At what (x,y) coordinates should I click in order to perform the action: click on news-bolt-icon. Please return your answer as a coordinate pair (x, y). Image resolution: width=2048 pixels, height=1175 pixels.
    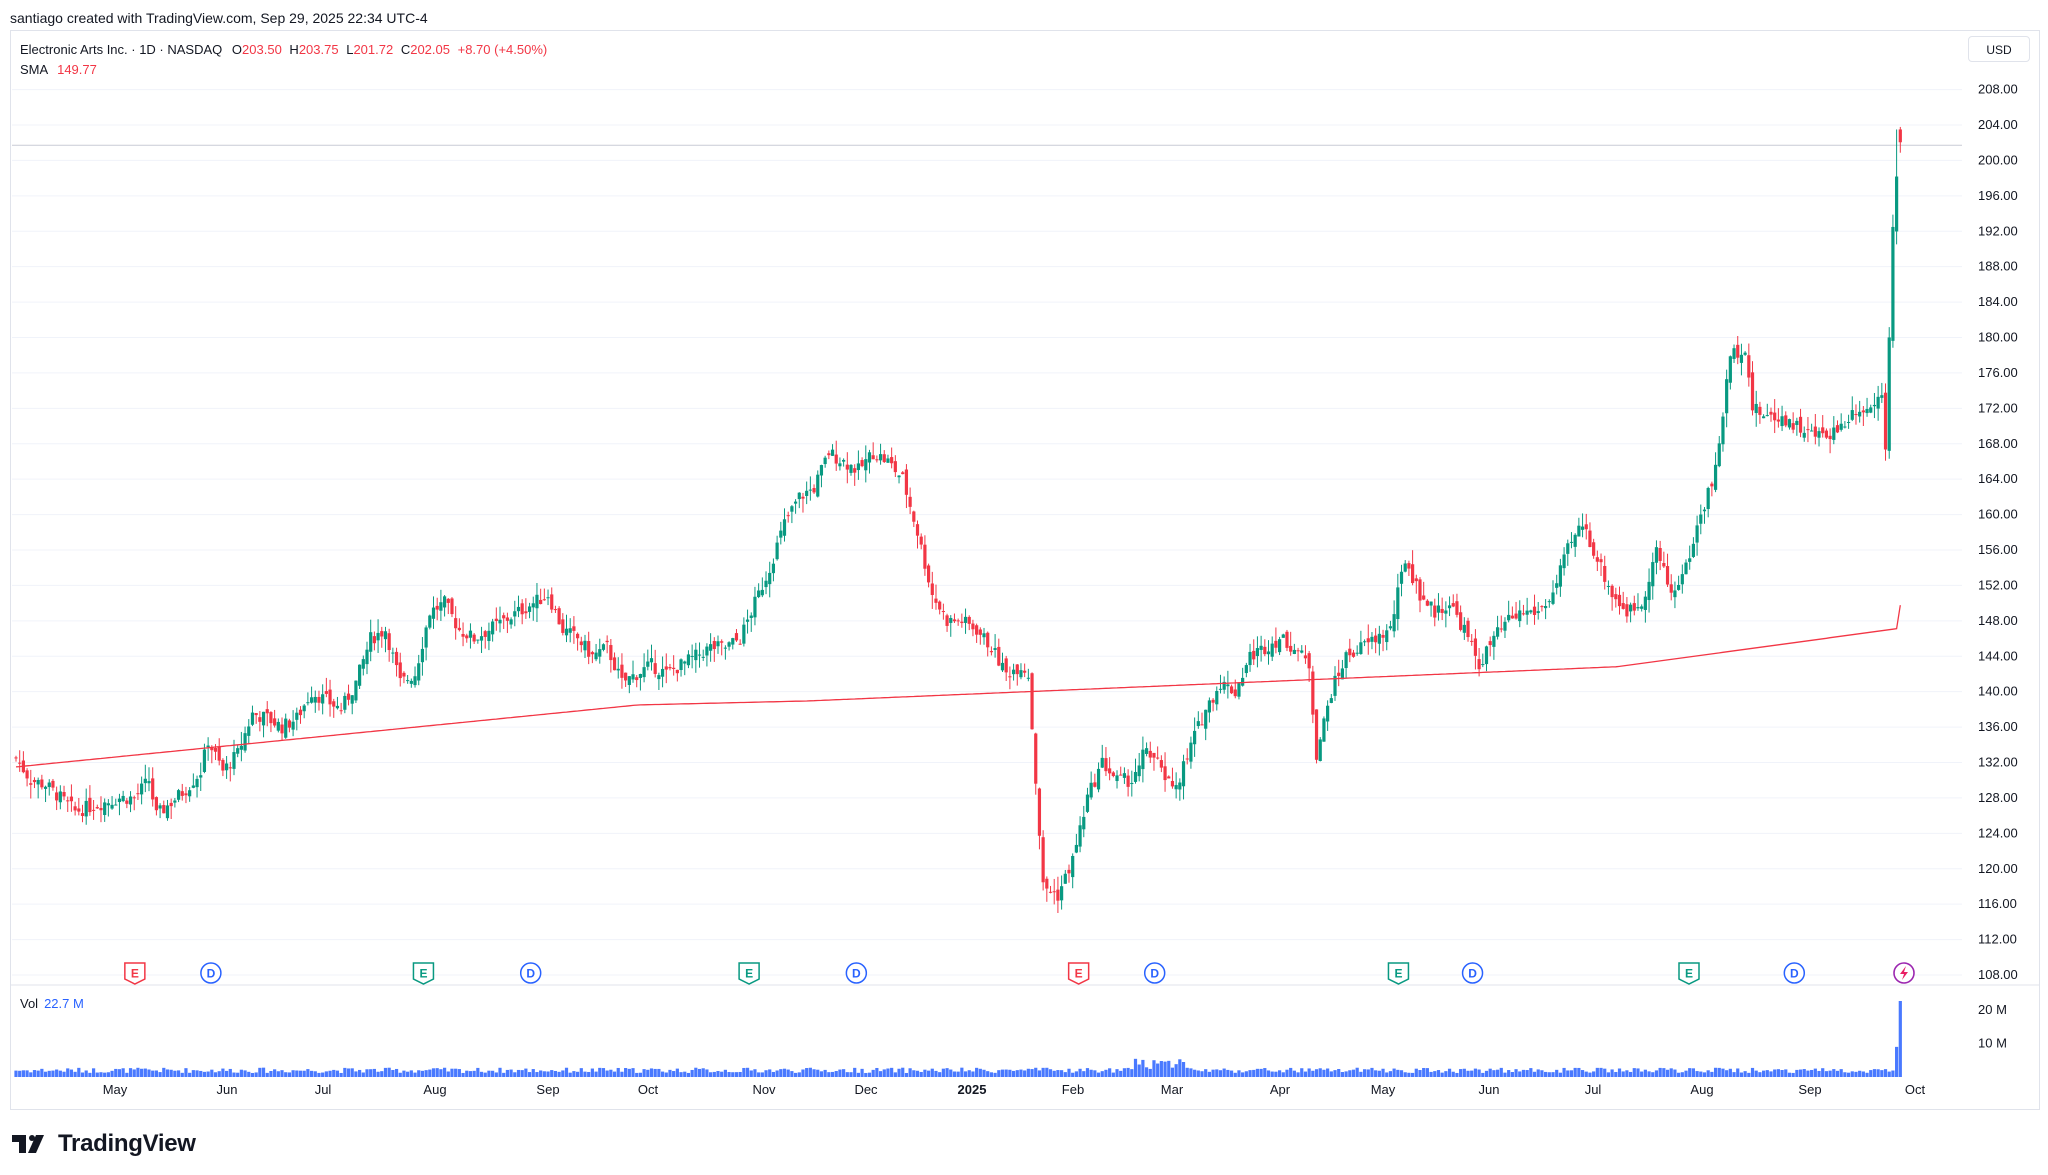
    Looking at the image, I should click on (1904, 973).